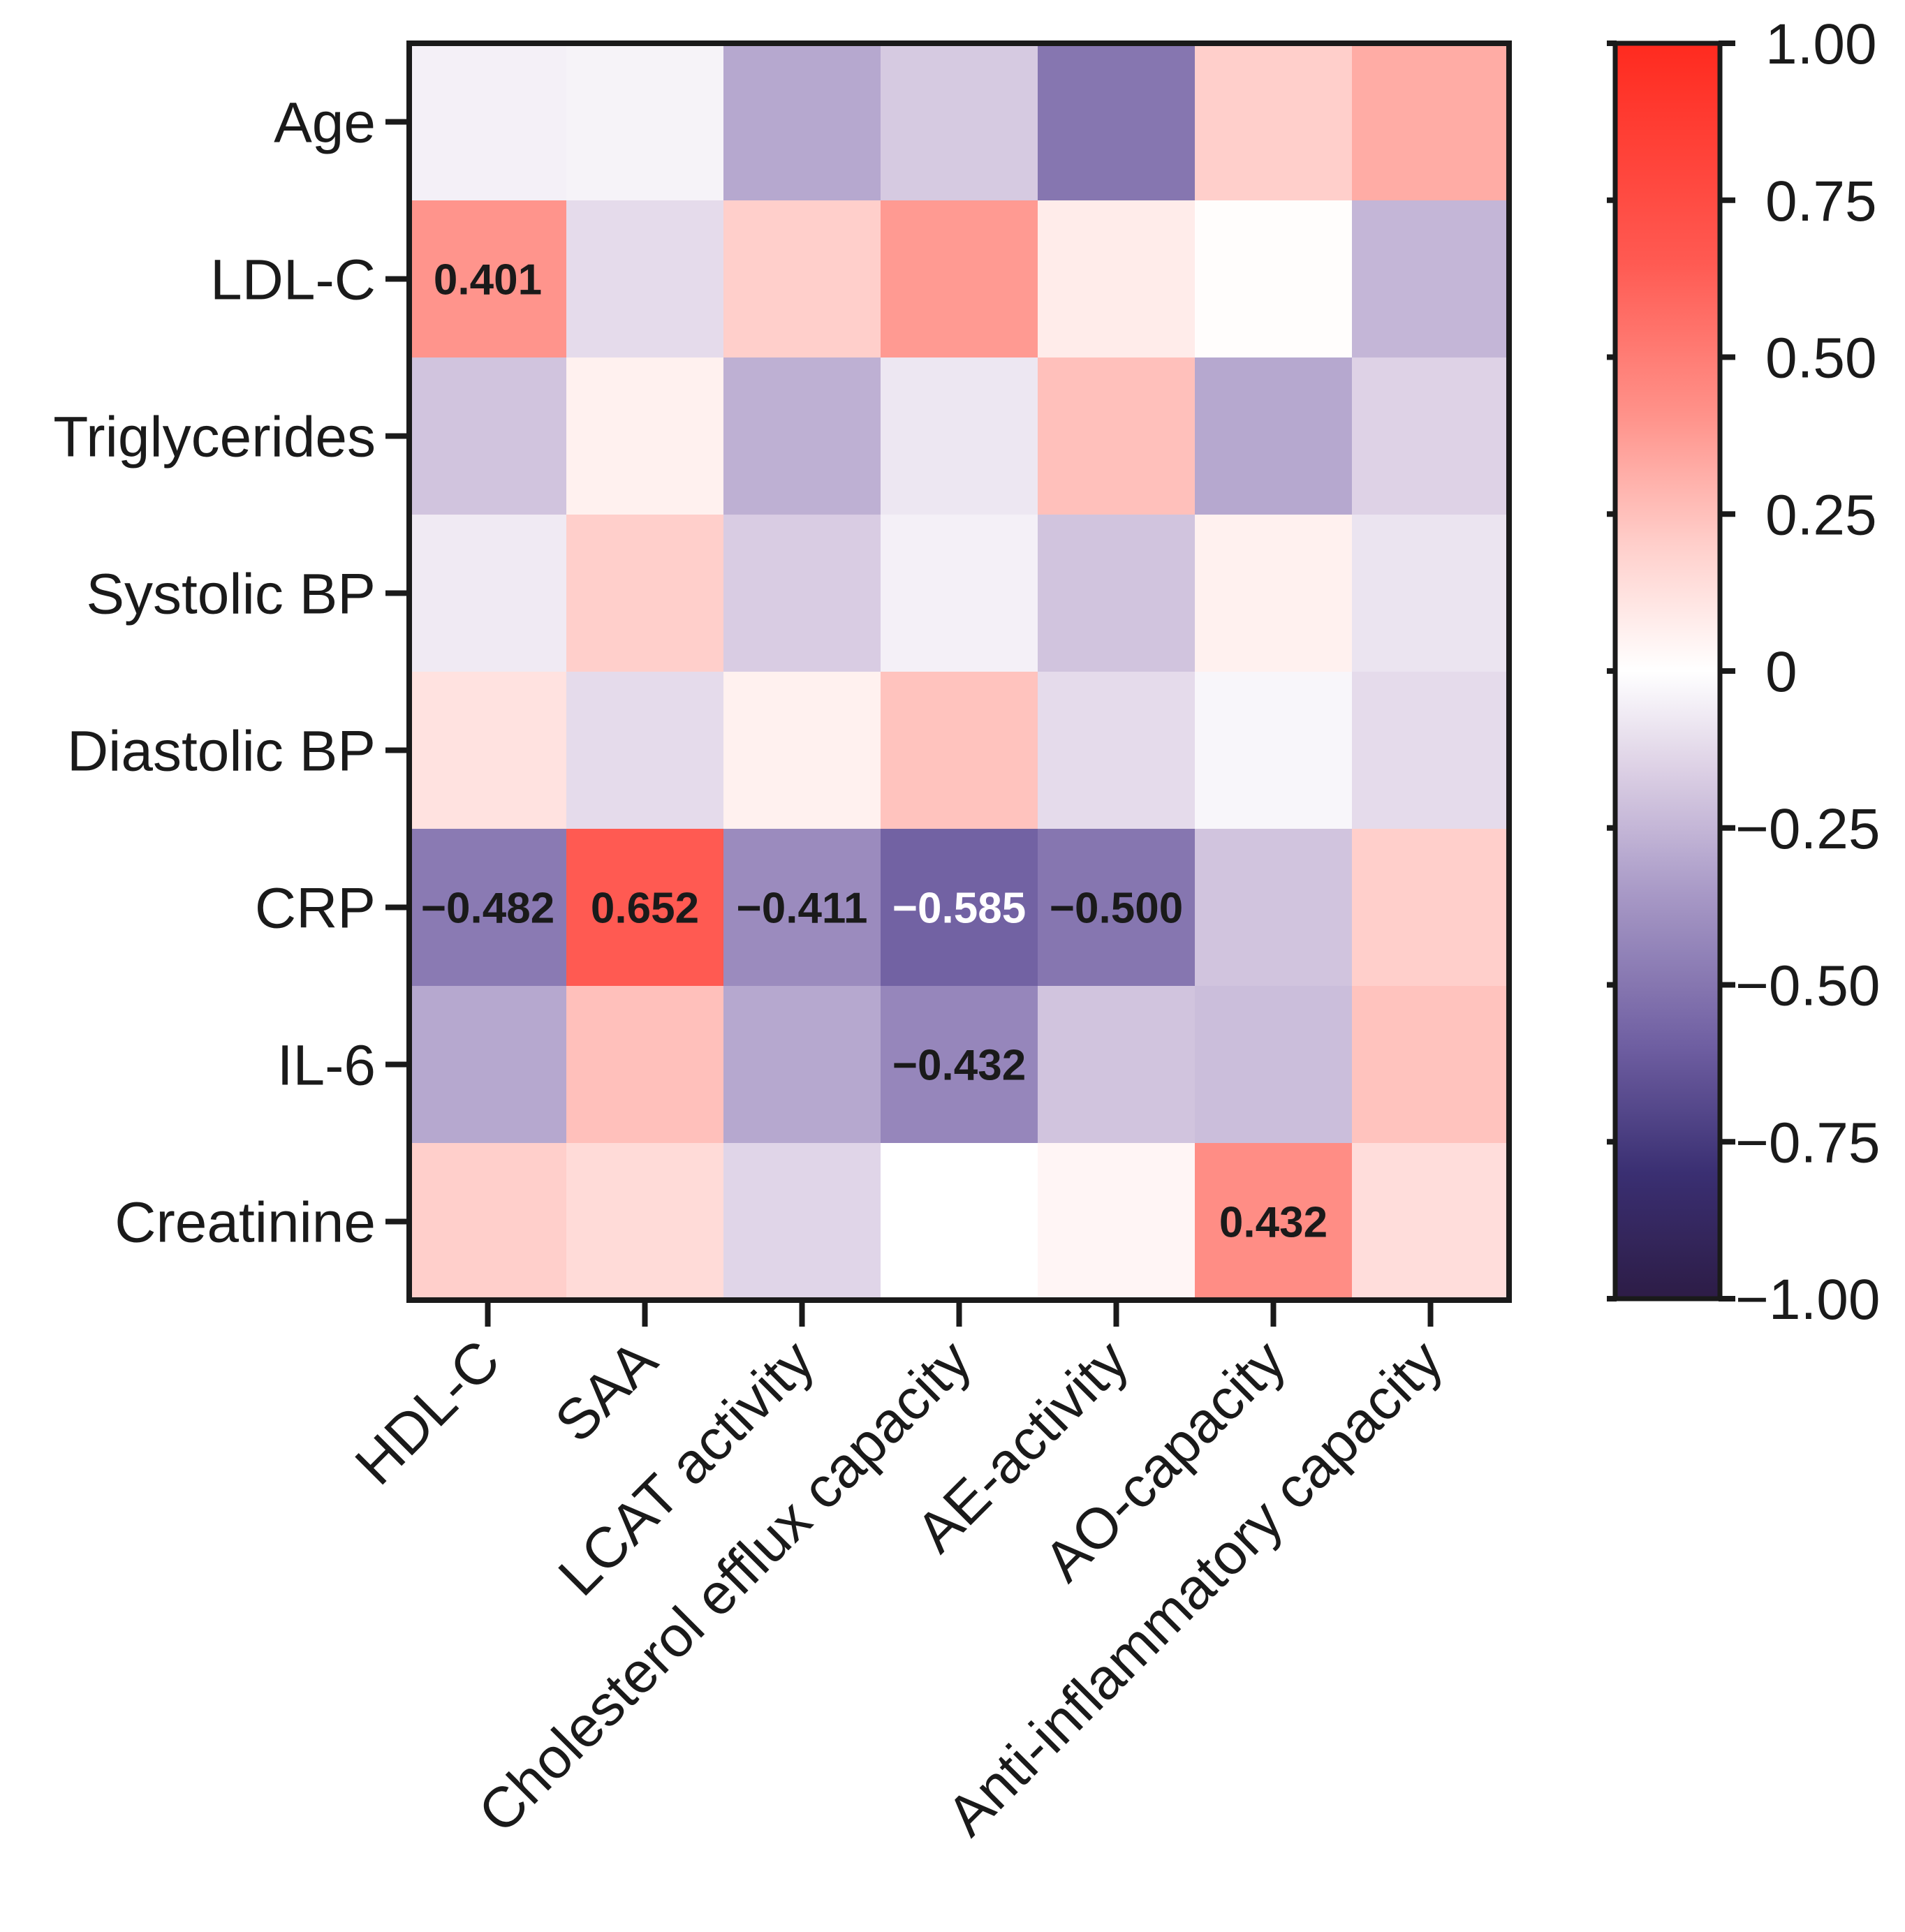 The image size is (1905, 1932). I want to click on heatmap-cell-creatinine-ao-capacity, so click(1274, 1222).